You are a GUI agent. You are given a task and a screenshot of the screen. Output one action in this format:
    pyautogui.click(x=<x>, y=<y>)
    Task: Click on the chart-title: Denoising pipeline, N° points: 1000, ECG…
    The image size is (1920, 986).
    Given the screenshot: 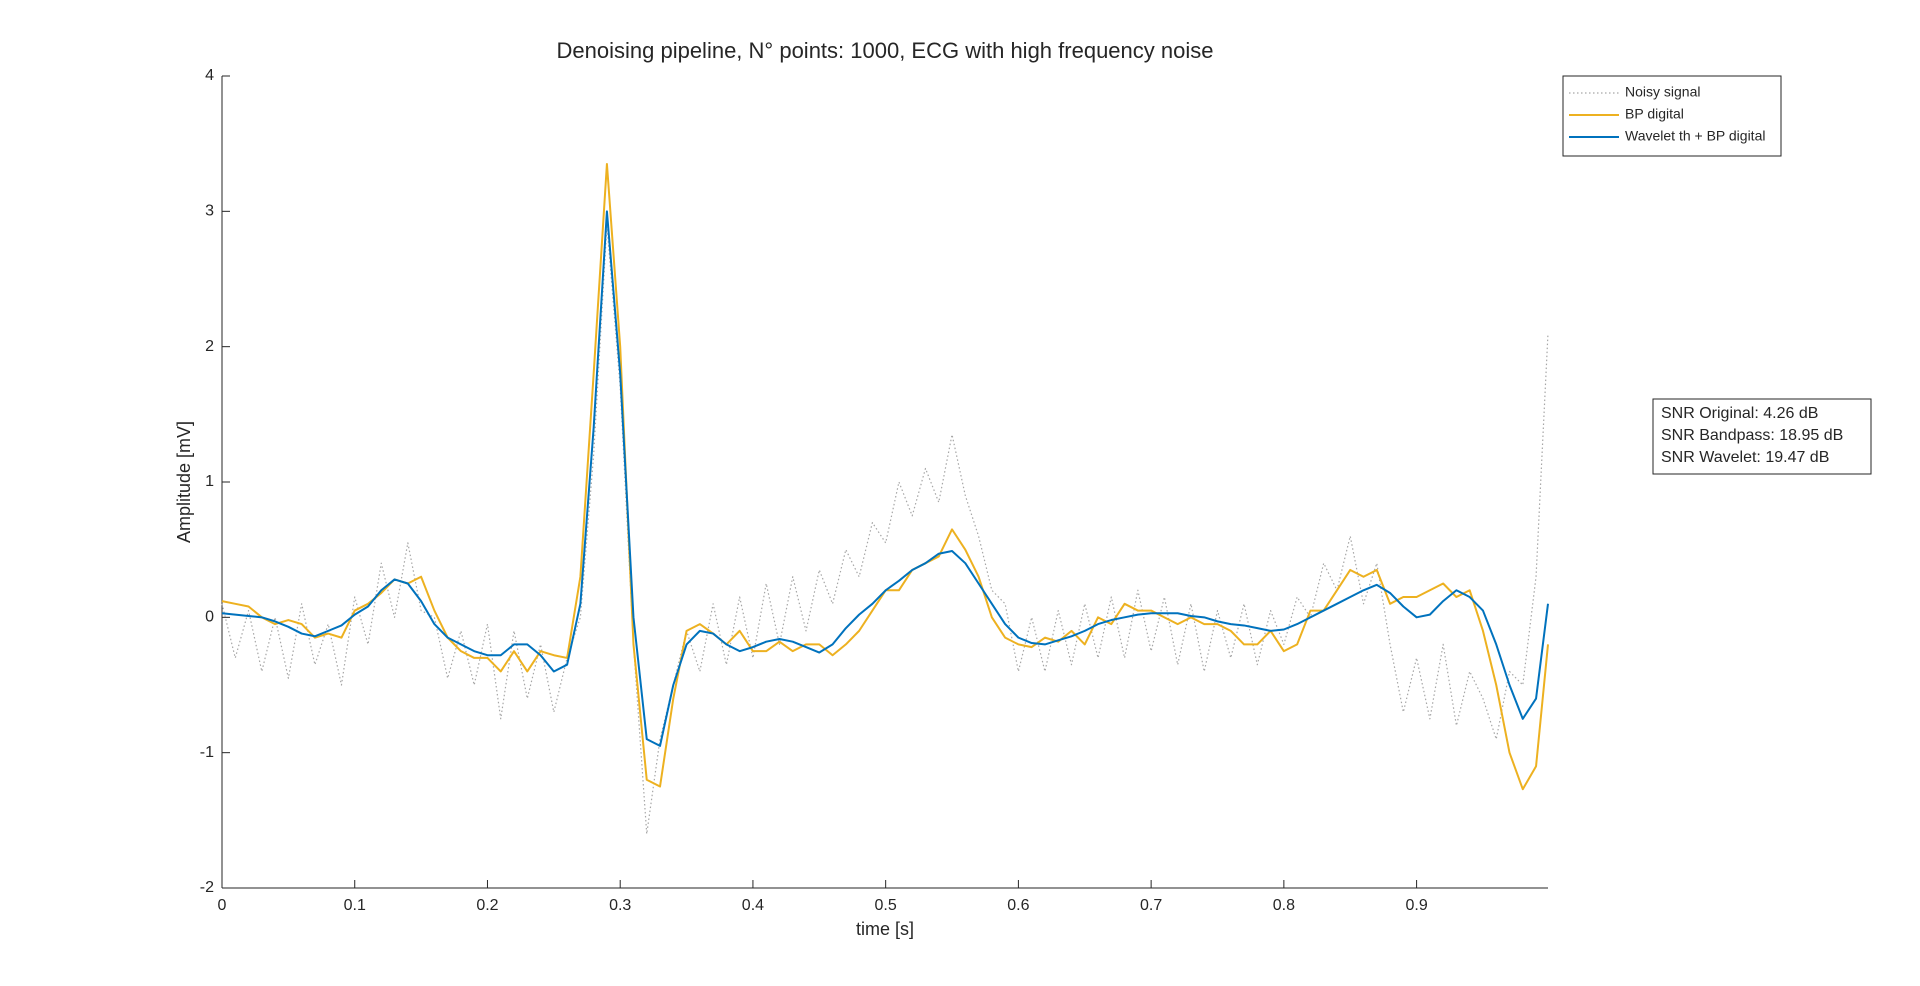 What is the action you would take?
    pyautogui.click(x=885, y=50)
    